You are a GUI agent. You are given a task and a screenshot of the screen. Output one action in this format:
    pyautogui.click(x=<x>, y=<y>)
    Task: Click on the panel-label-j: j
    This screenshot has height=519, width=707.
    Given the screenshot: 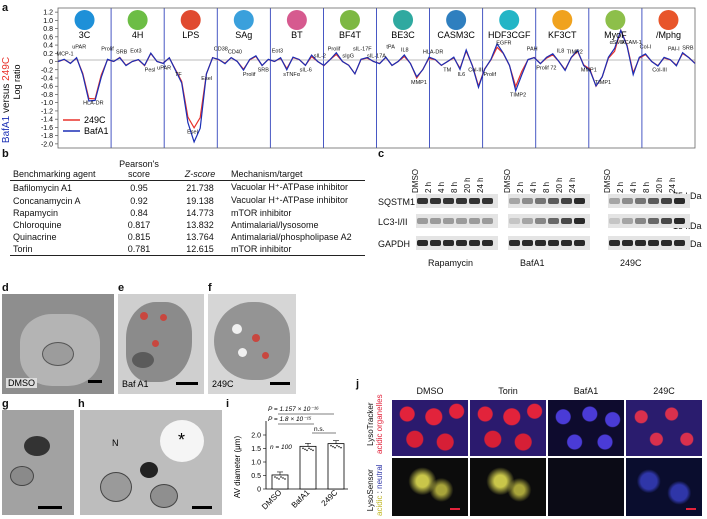 What is the action you would take?
    pyautogui.click(x=358, y=384)
    